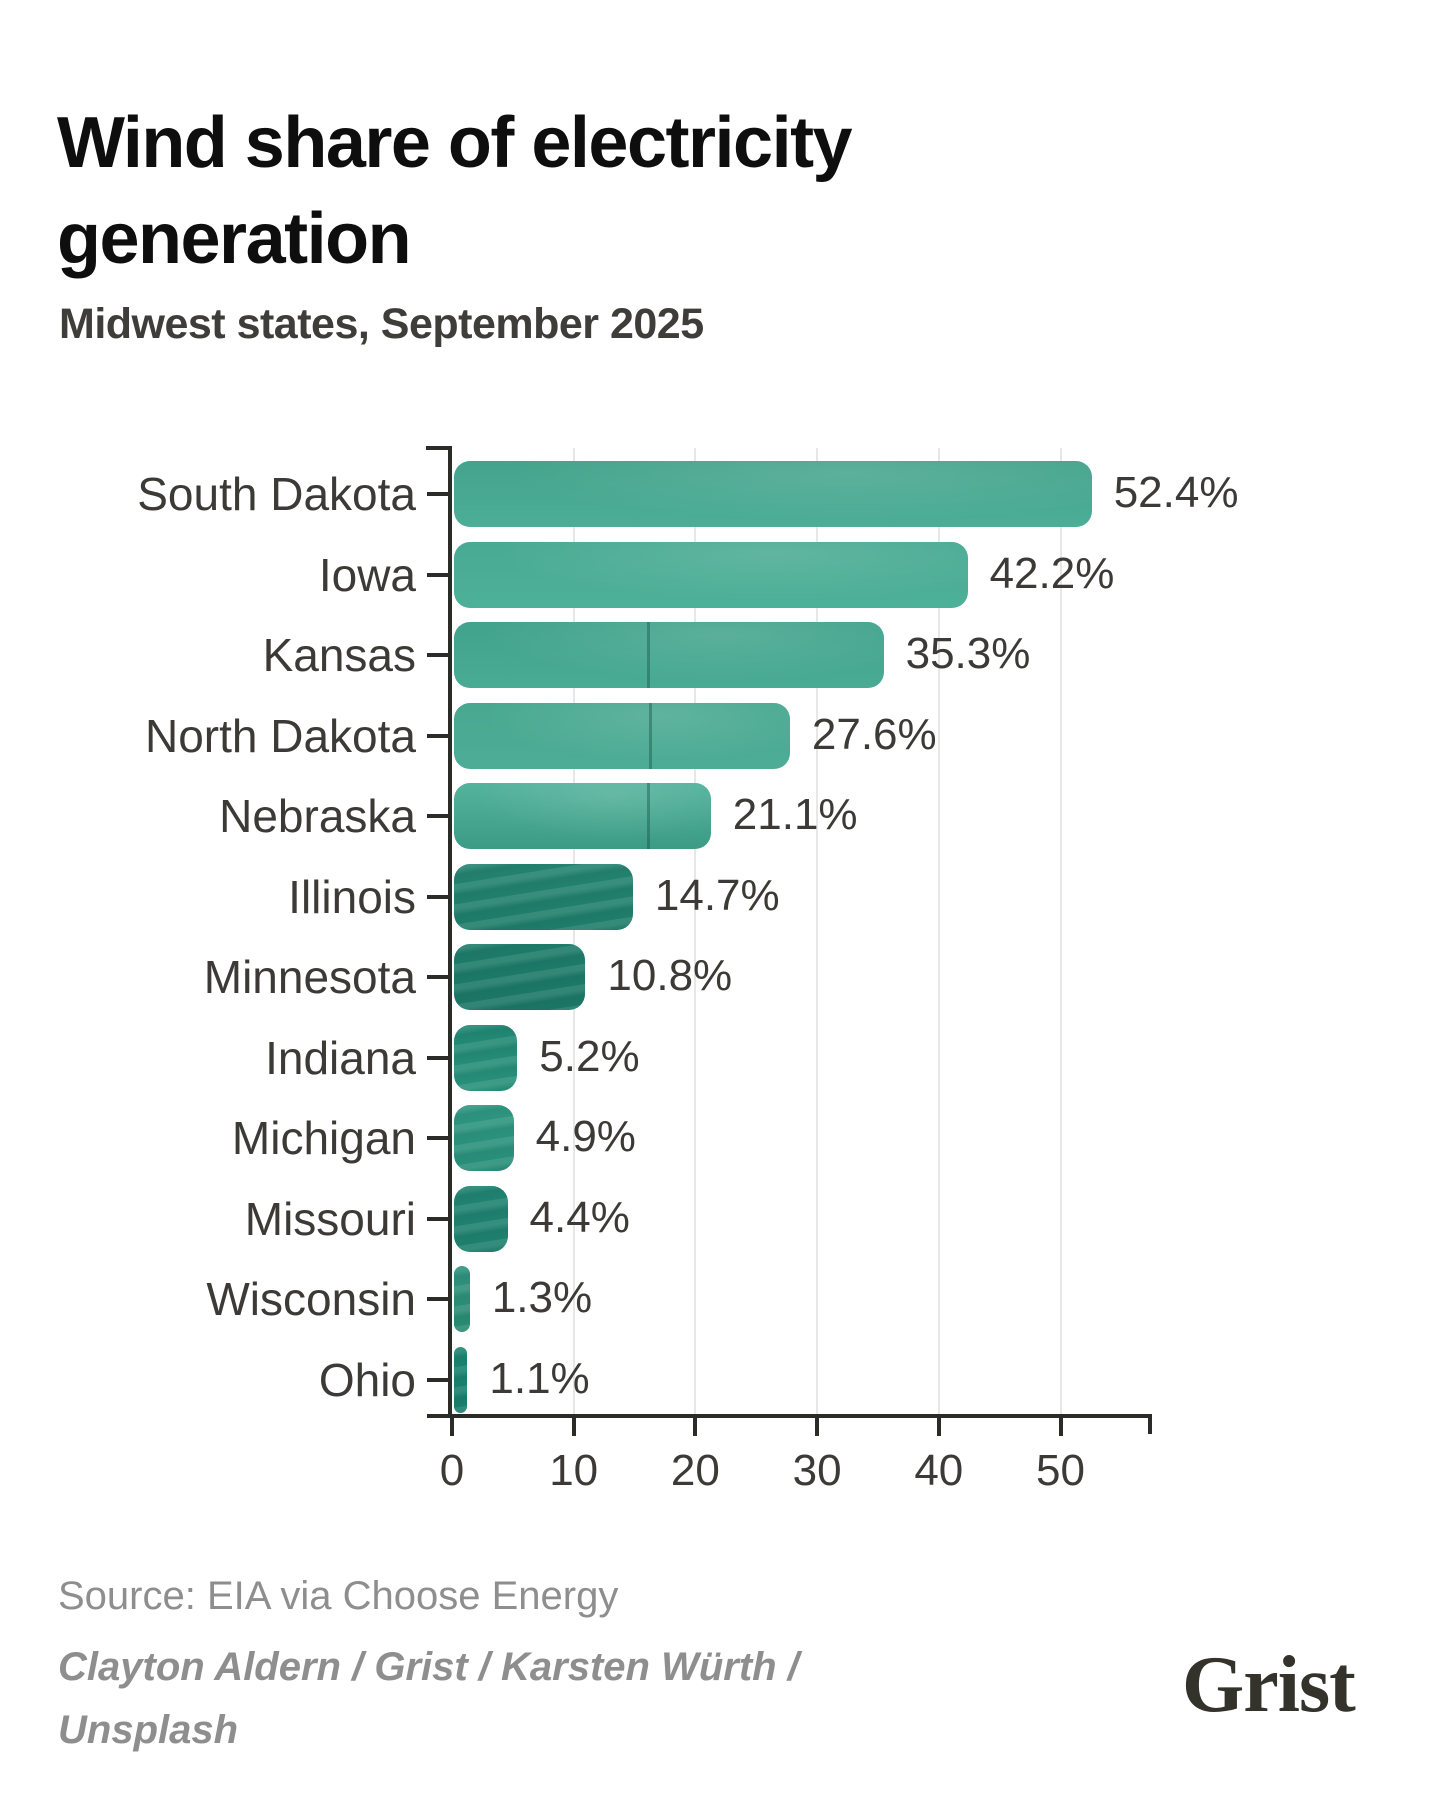  Describe the element at coordinates (585, 1136) in the screenshot. I see `value-label: 4.9%` at that location.